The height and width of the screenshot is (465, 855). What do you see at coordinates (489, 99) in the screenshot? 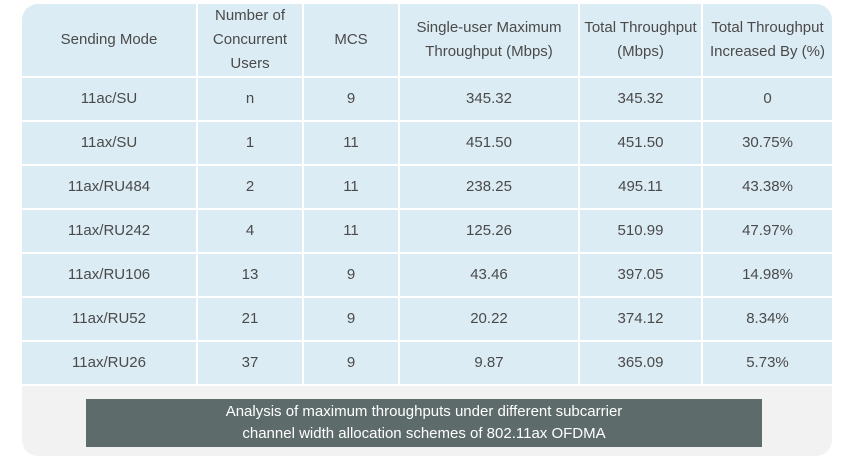
I see `cell-single-user-throughput: 345.32` at bounding box center [489, 99].